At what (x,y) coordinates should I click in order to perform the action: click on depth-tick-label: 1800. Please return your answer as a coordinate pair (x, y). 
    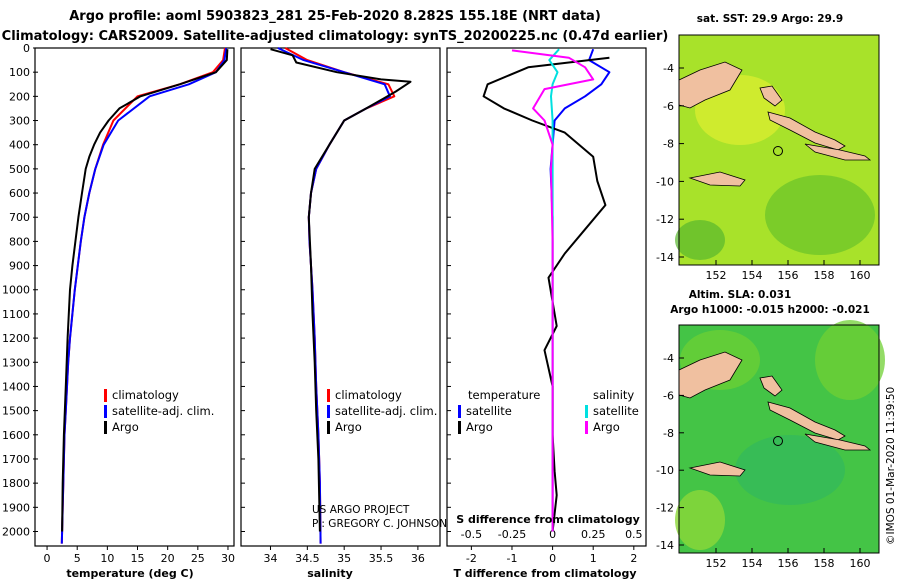
    Looking at the image, I should click on (16, 483).